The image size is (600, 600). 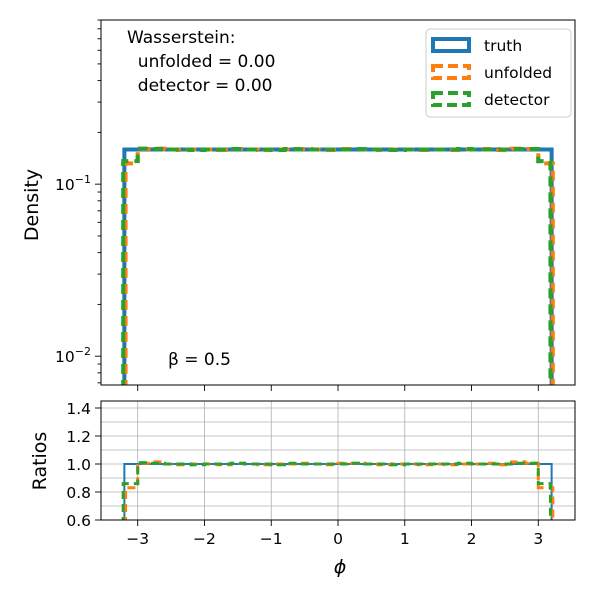 I want to click on ratio-y-tick-label: 0.6, so click(x=78, y=521).